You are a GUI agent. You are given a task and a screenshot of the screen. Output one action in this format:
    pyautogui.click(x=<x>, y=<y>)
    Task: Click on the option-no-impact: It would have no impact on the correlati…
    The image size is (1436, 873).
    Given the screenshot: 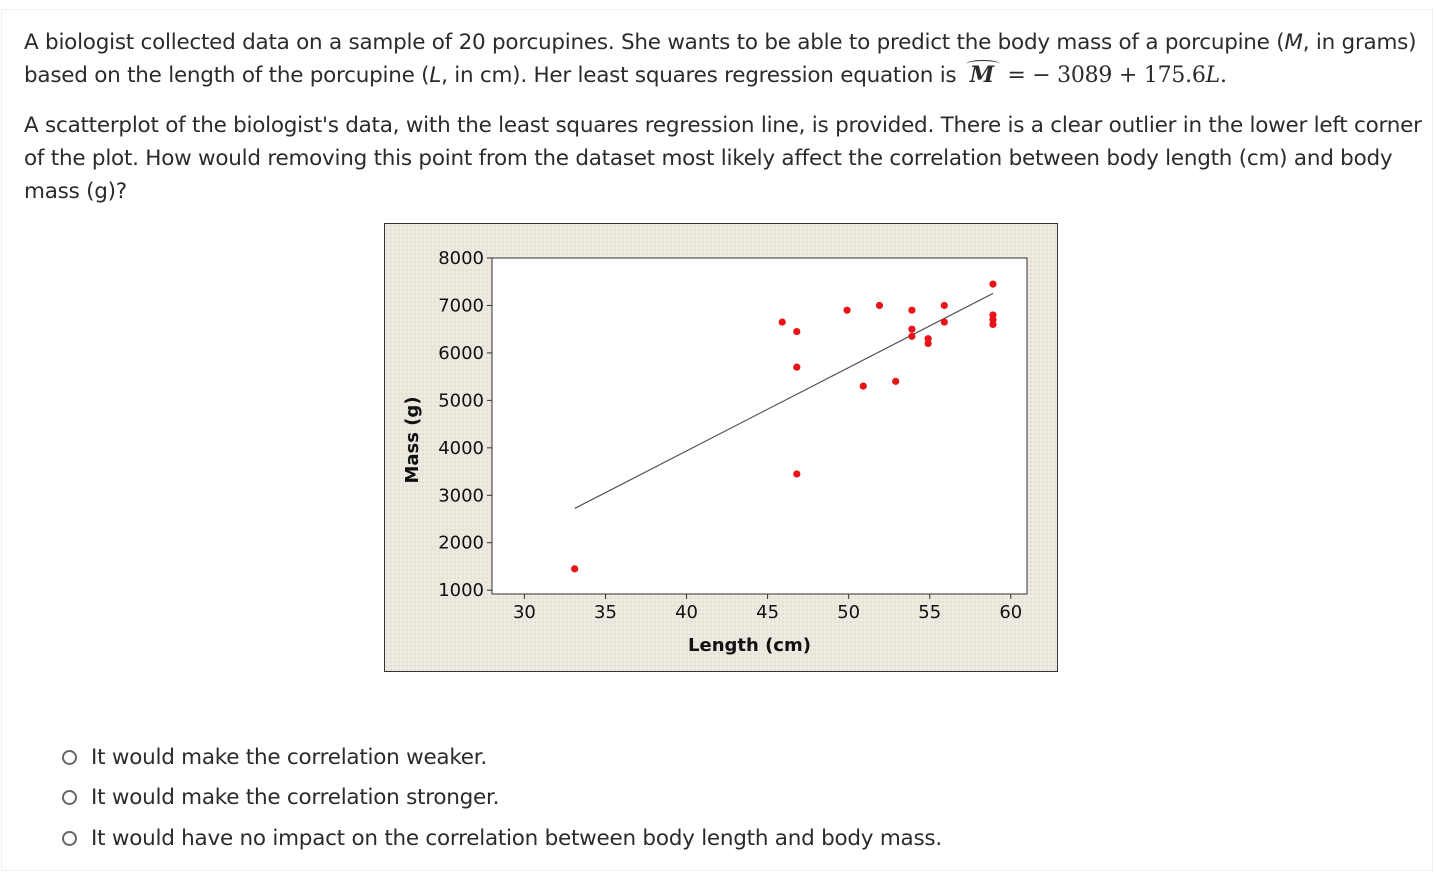 What is the action you would take?
    pyautogui.click(x=502, y=838)
    